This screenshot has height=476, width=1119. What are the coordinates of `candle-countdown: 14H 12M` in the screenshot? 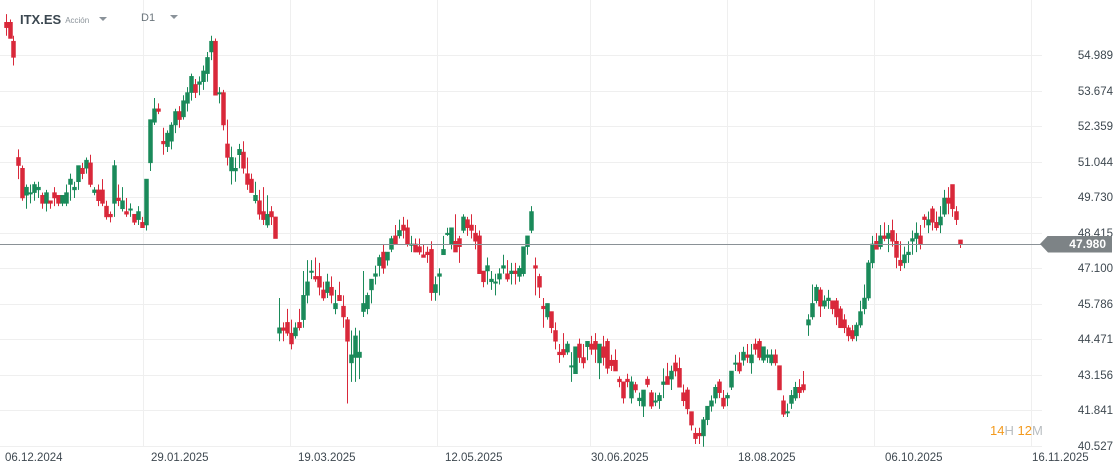 It's located at (1016, 430).